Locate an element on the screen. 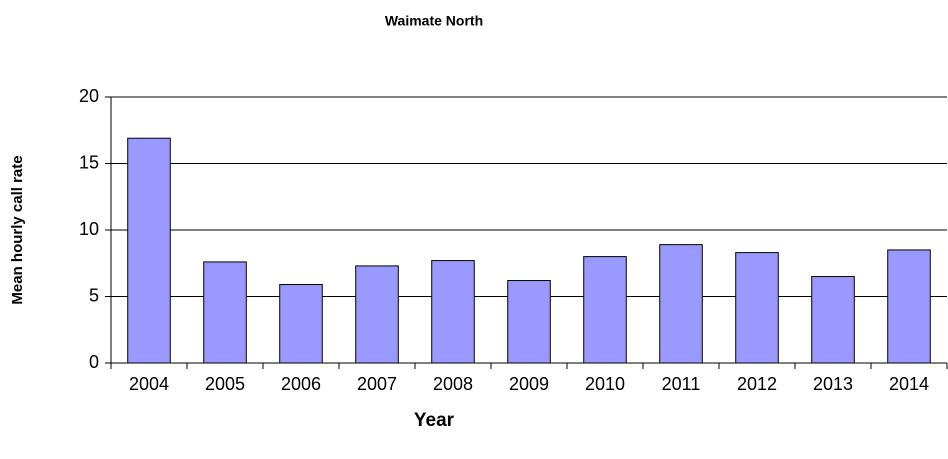 This screenshot has width=948, height=459. y-tick-label: 15 is located at coordinates (89, 162).